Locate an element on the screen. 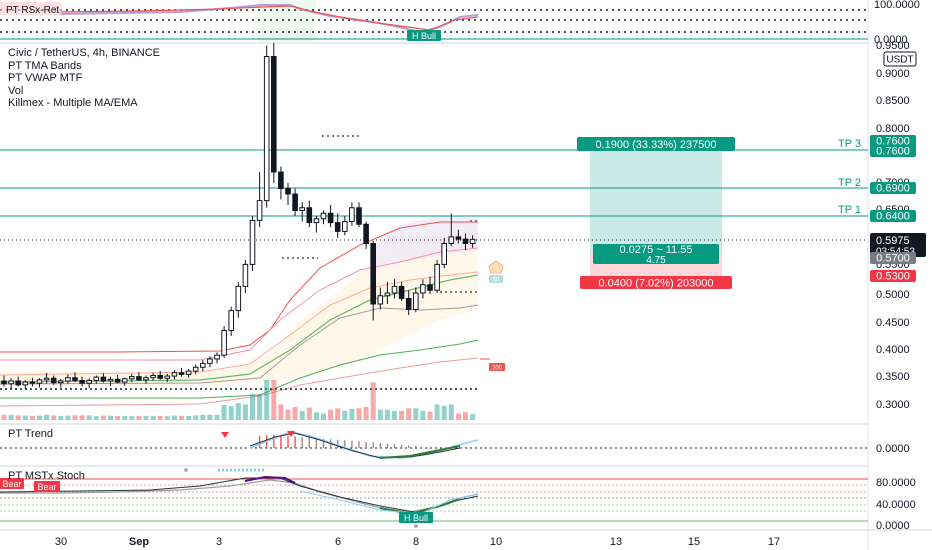  currency-button-label: USDT is located at coordinates (899, 60).